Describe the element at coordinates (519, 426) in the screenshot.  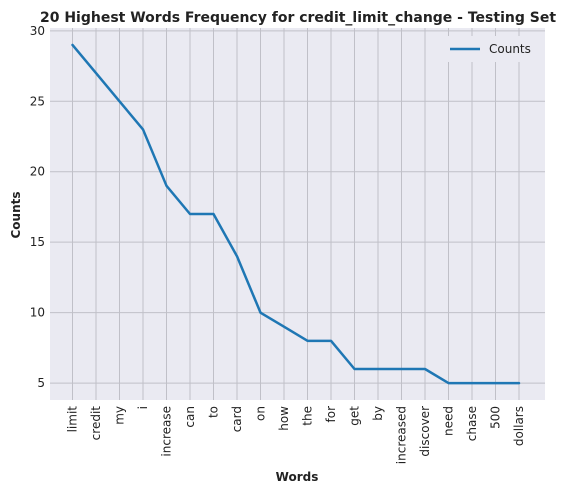
I see `x-tick-label: dollars` at that location.